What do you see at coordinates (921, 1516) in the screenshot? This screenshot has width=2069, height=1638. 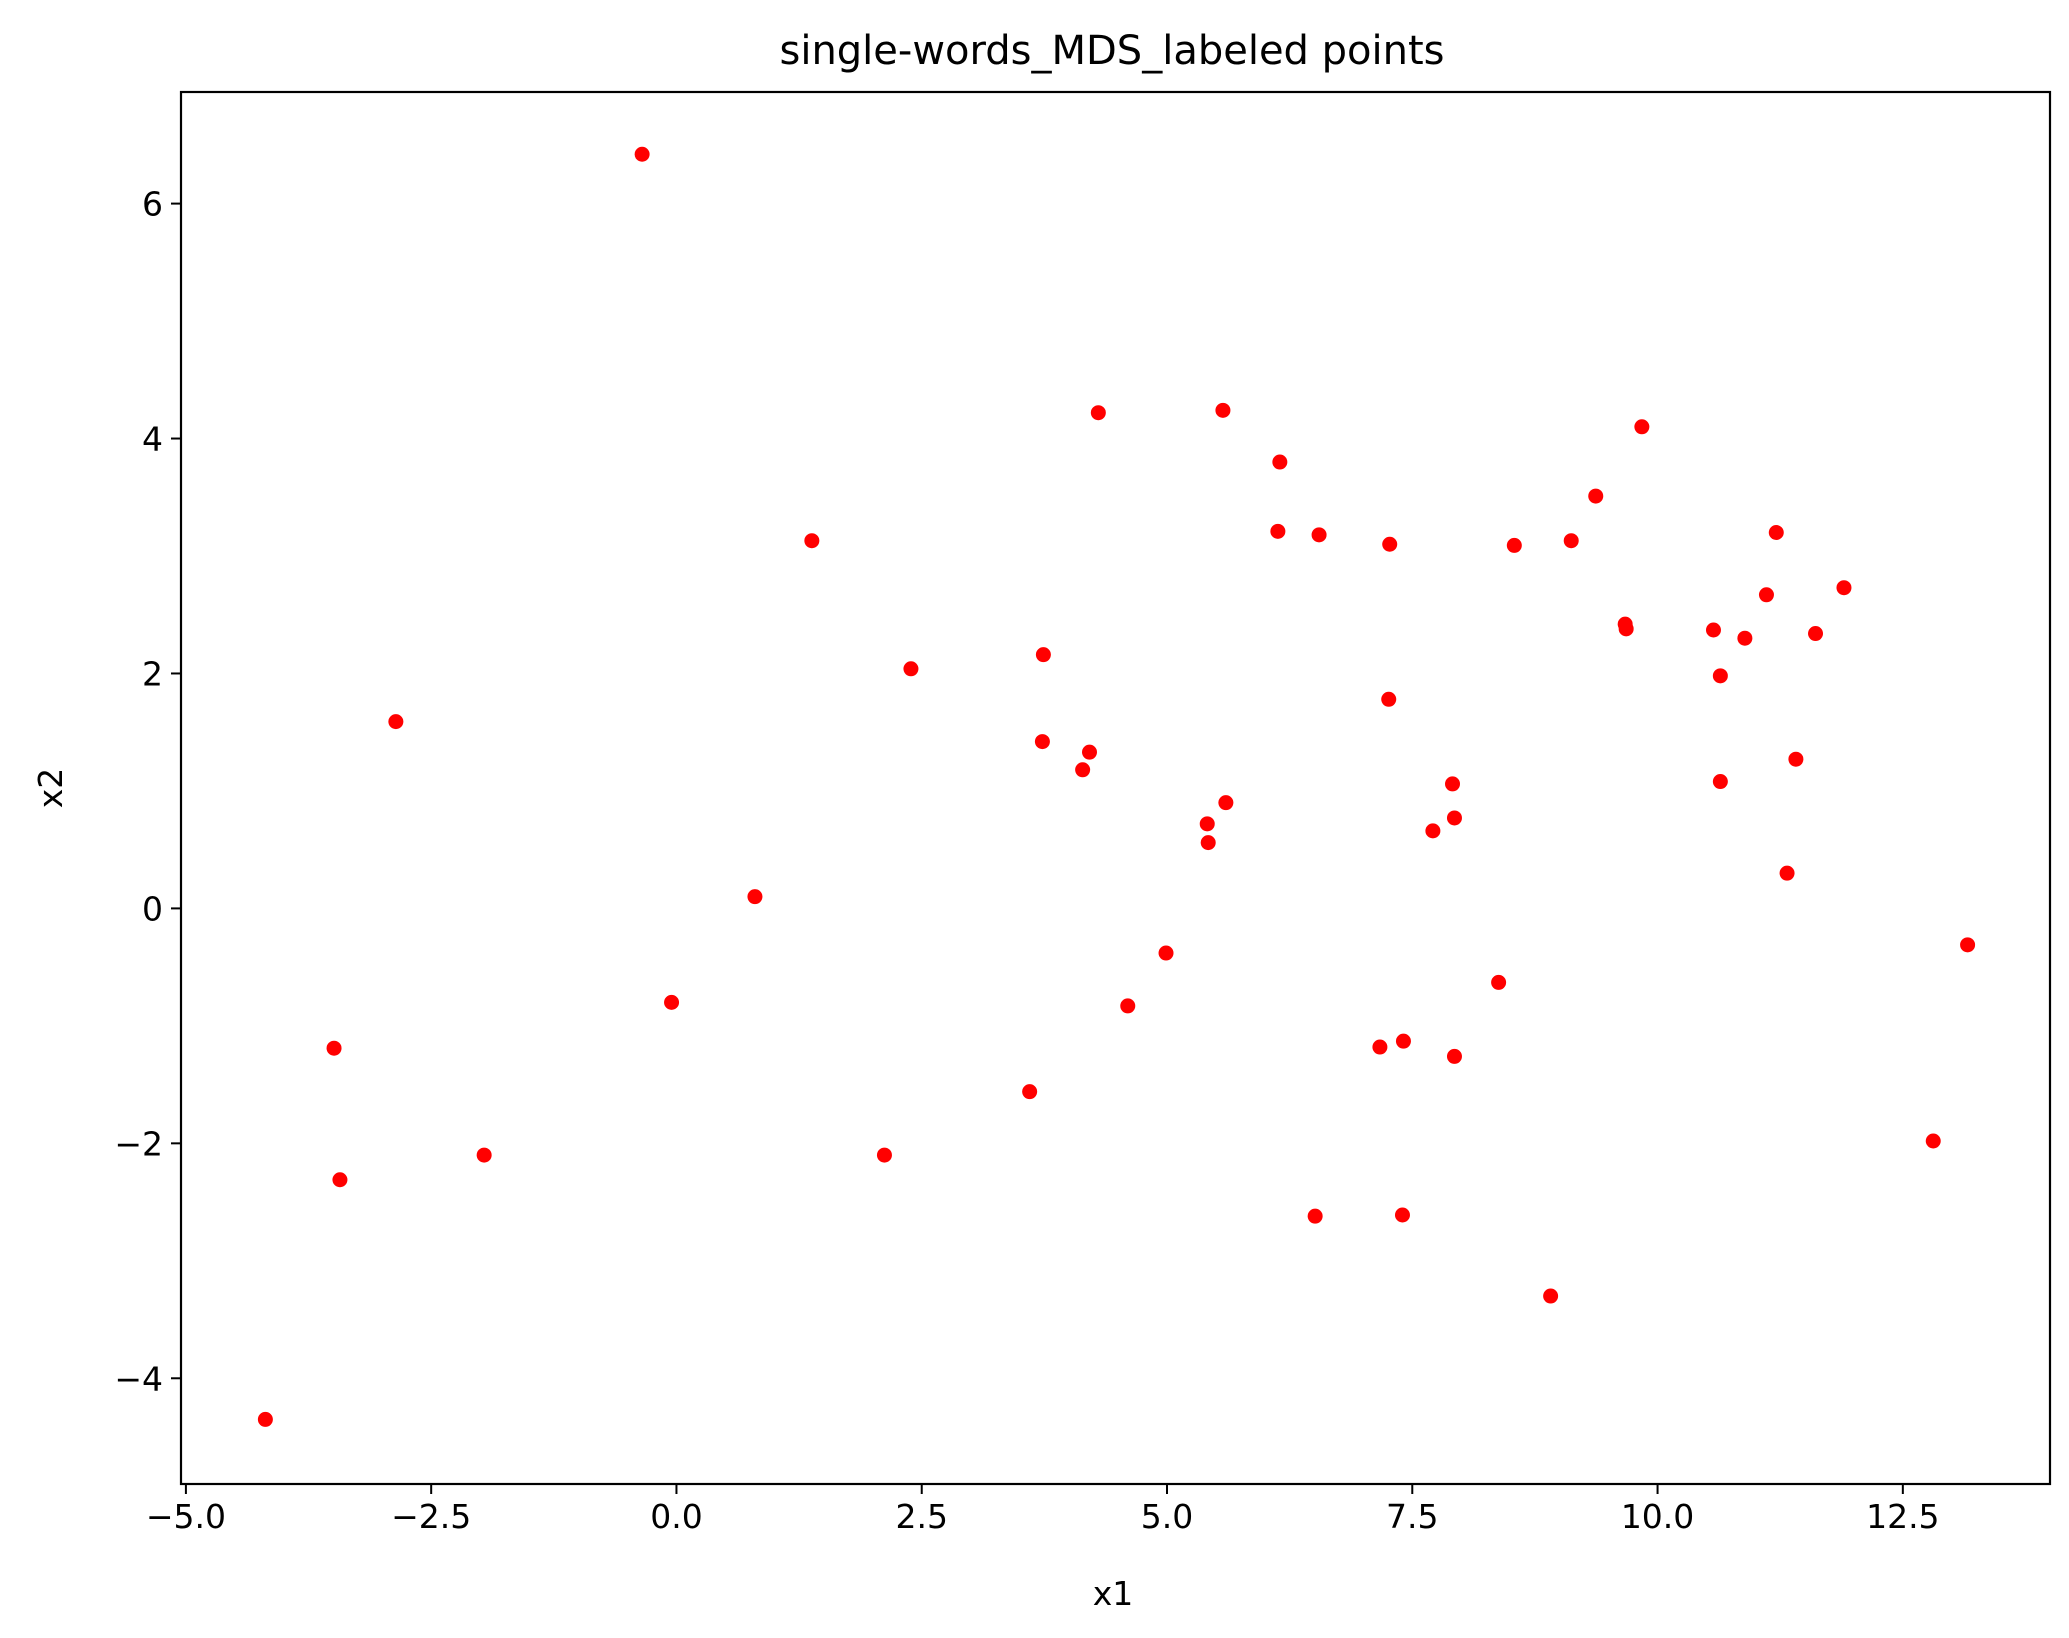 I see `x-tick-label: 2.5` at bounding box center [921, 1516].